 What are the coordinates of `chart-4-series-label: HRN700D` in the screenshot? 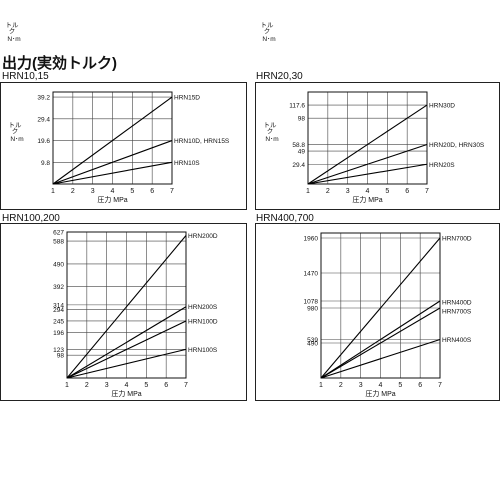 It's located at (457, 239).